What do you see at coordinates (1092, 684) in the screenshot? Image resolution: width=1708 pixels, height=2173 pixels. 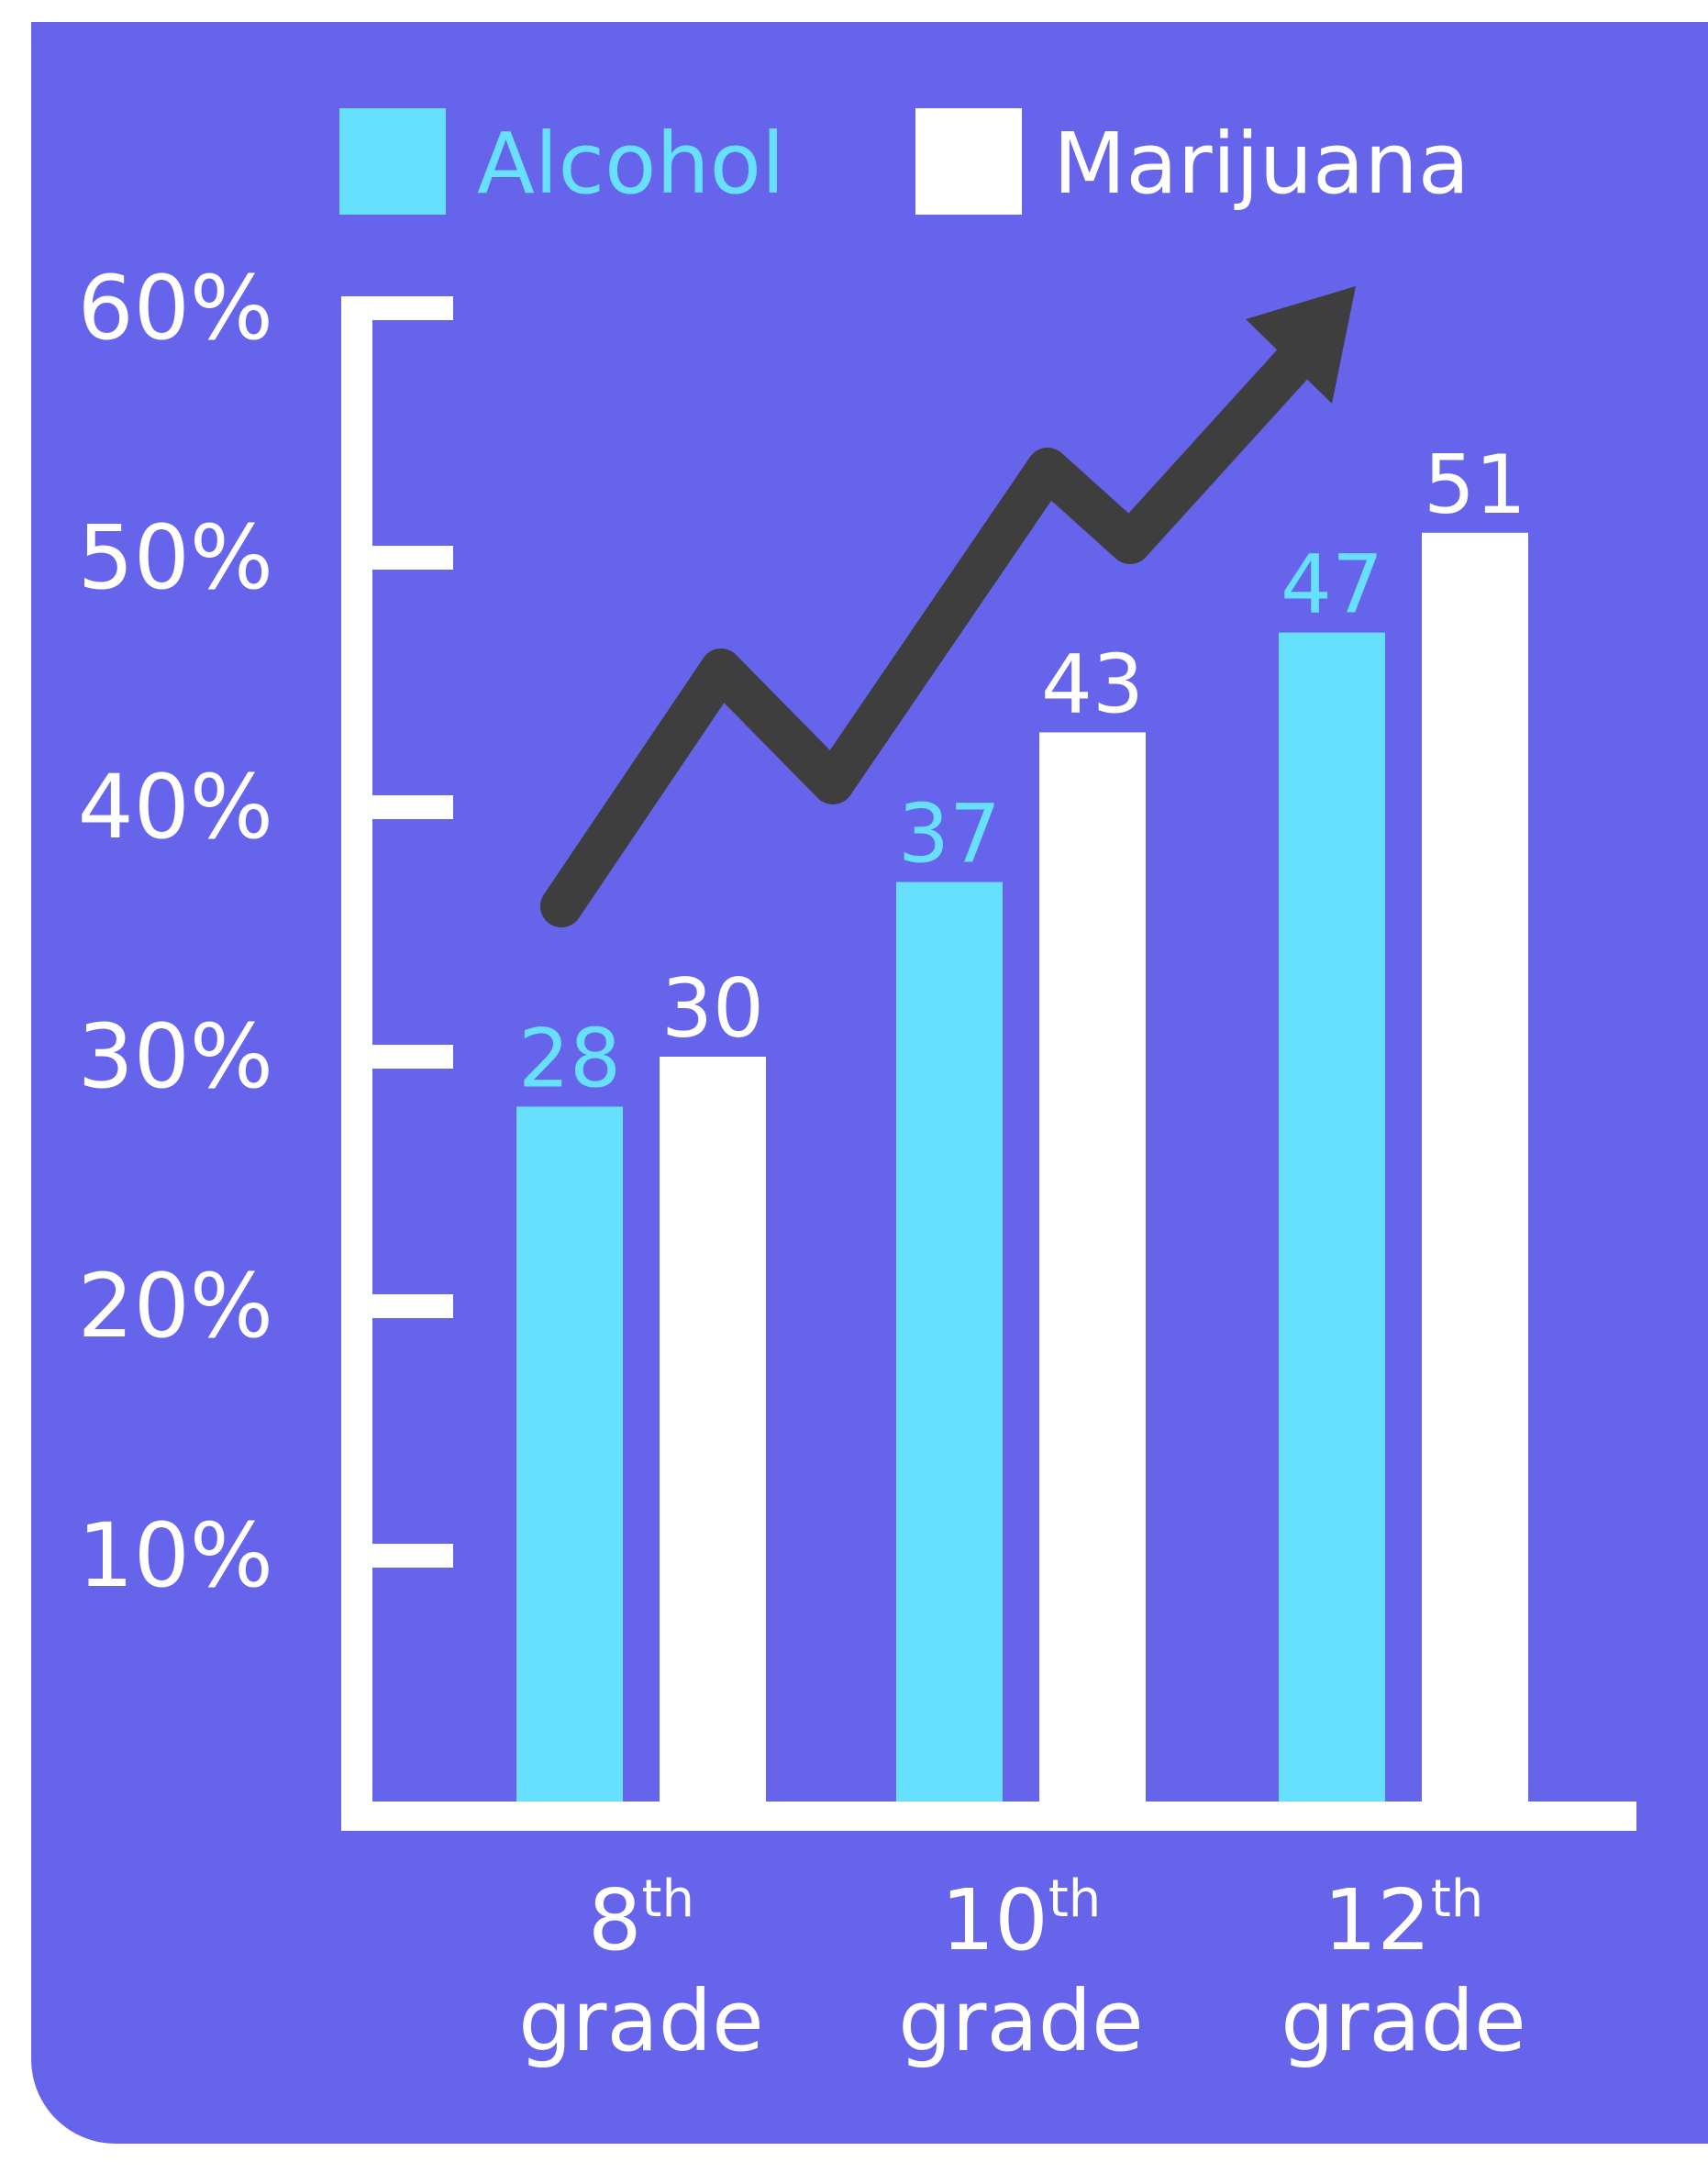 I see `bar-value-label: 43` at bounding box center [1092, 684].